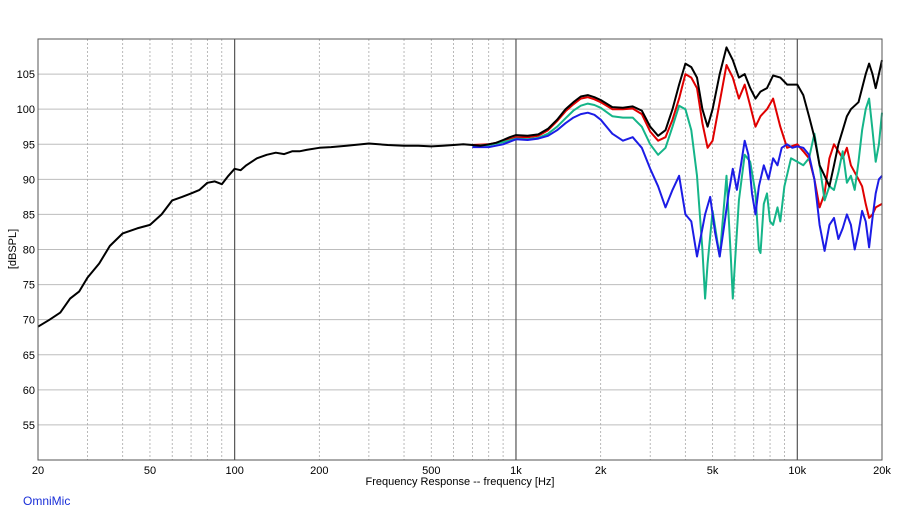  I want to click on y-axis-label: [dBSPL], so click(13, 249).